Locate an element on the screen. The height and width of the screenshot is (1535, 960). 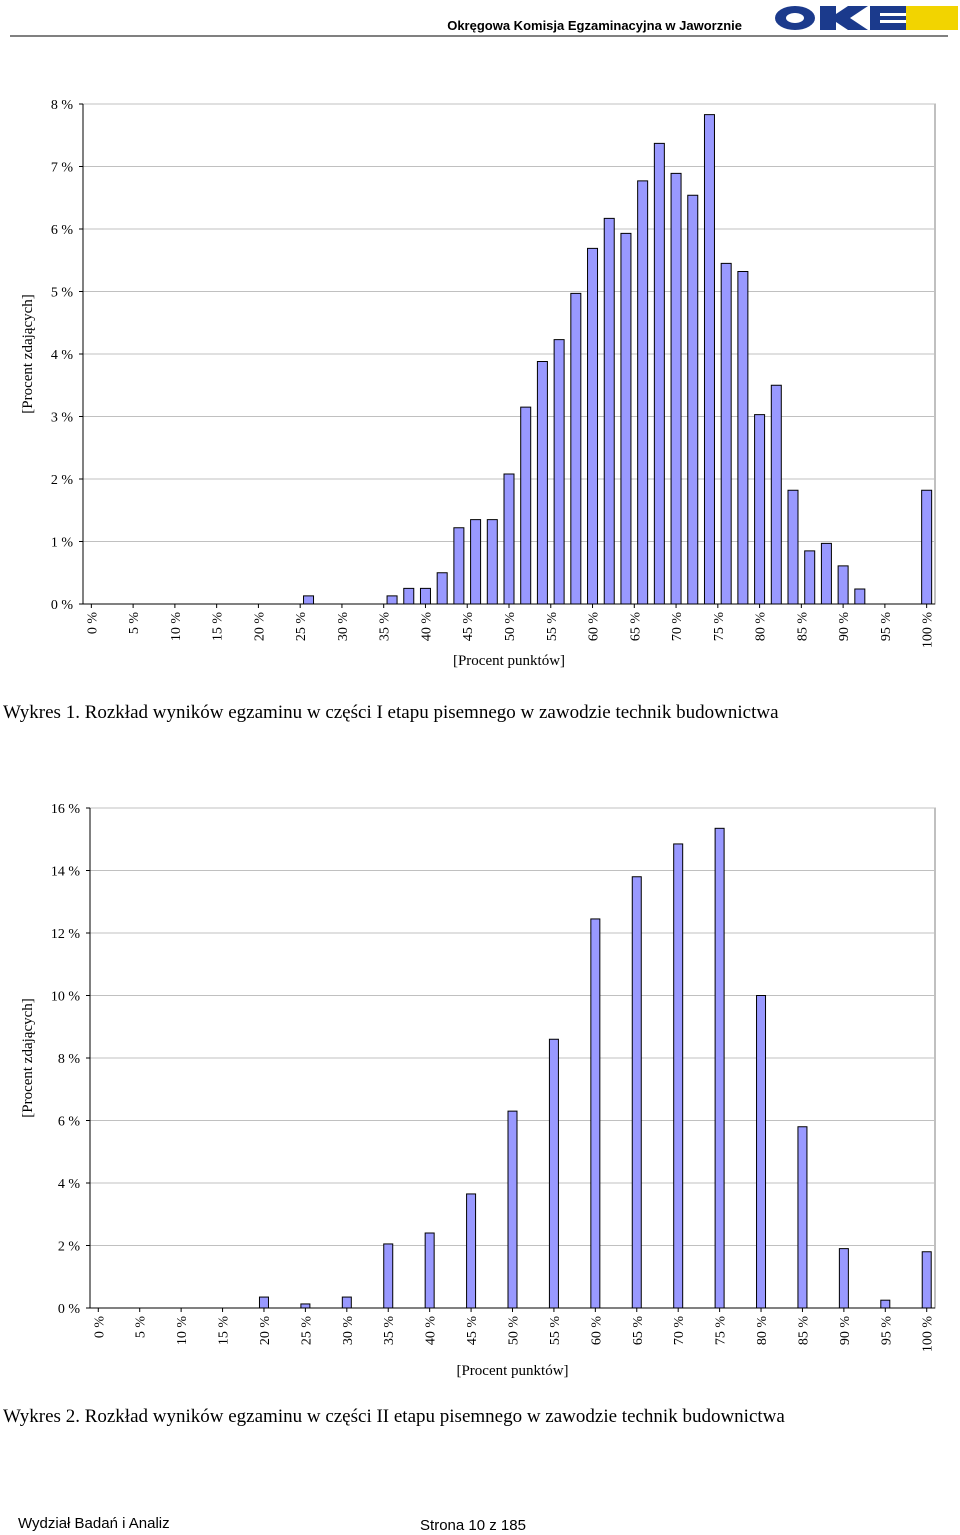
y-tick-label: 7 % is located at coordinates (62, 168).